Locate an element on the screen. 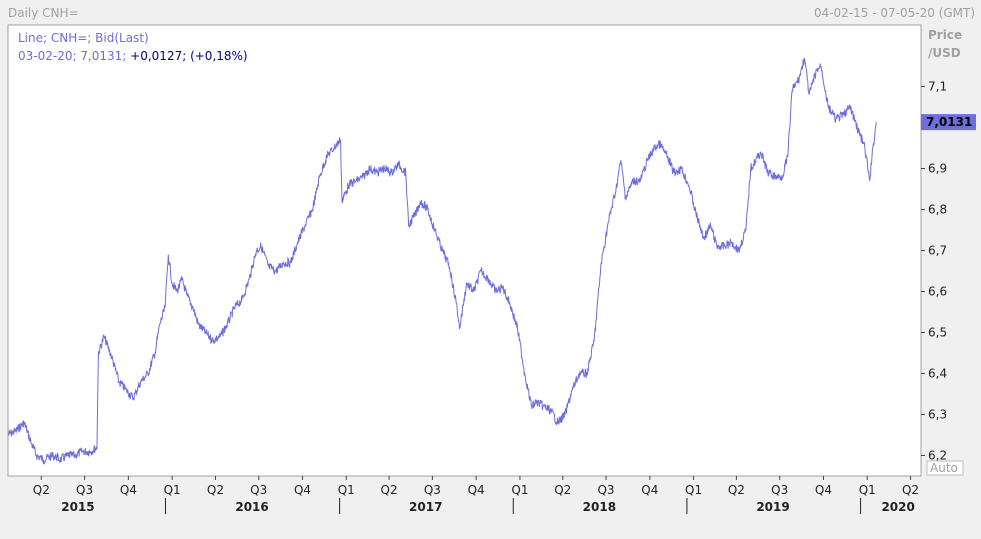 Image resolution: width=981 pixels, height=539 pixels. last-value-label: 7,0131 is located at coordinates (949, 122).